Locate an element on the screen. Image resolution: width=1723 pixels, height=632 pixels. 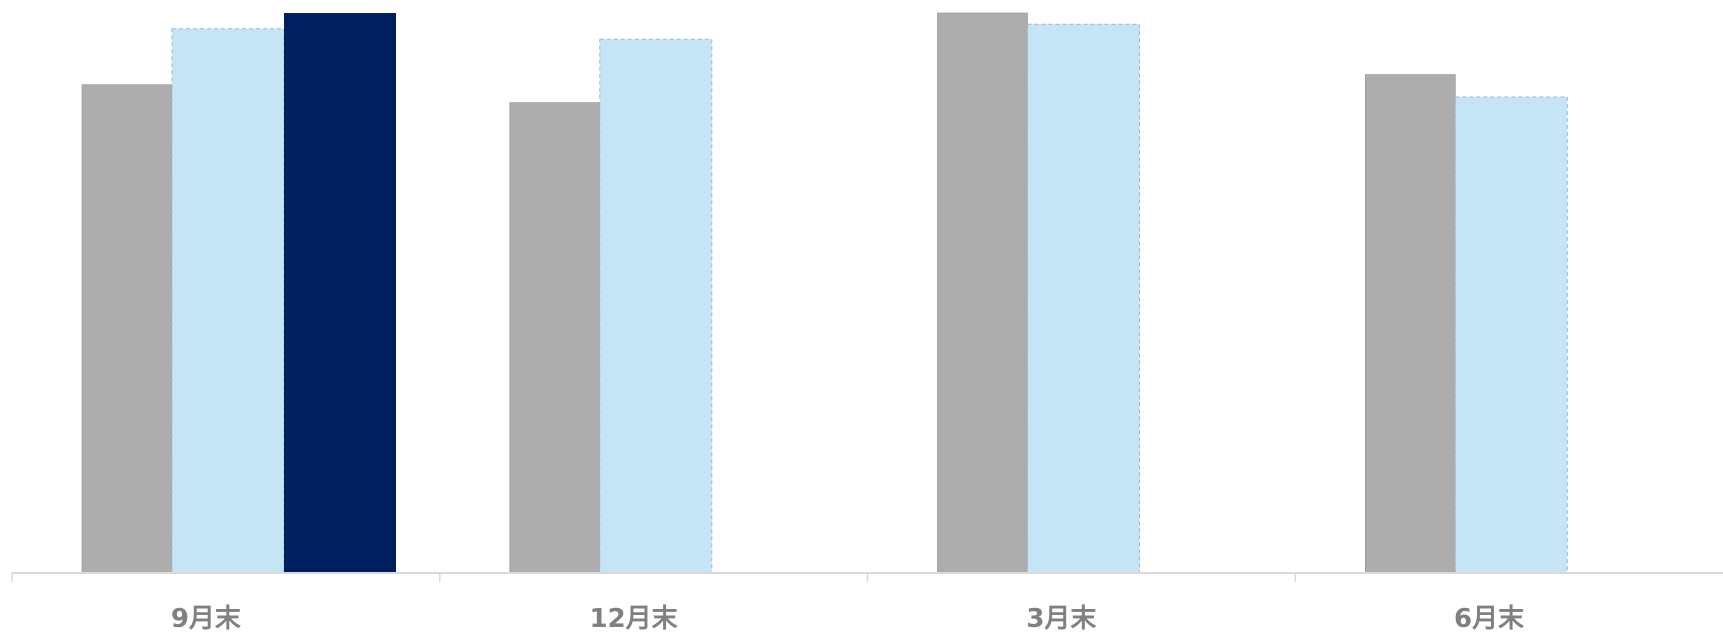
x-axis is located at coordinates (867, 577).